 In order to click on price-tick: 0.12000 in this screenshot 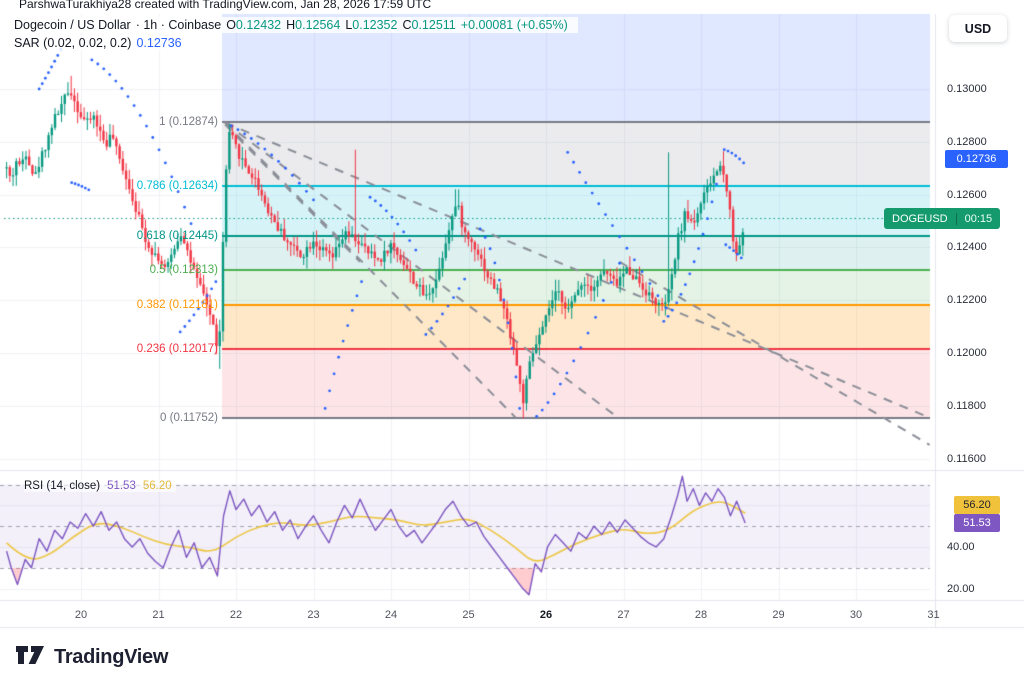, I will do `click(967, 353)`.